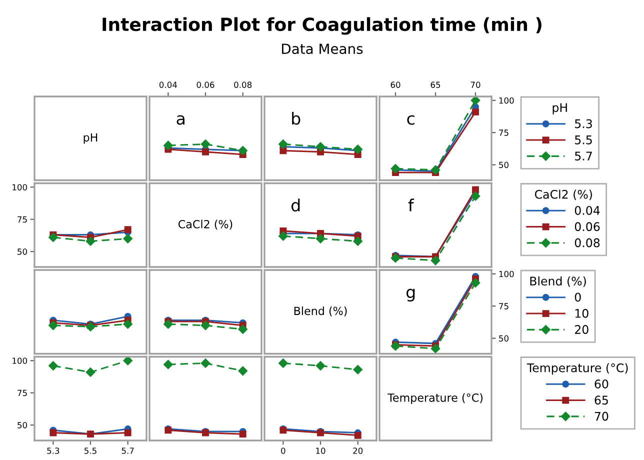  What do you see at coordinates (435, 398) in the screenshot?
I see `text: Temperature (°C)` at bounding box center [435, 398].